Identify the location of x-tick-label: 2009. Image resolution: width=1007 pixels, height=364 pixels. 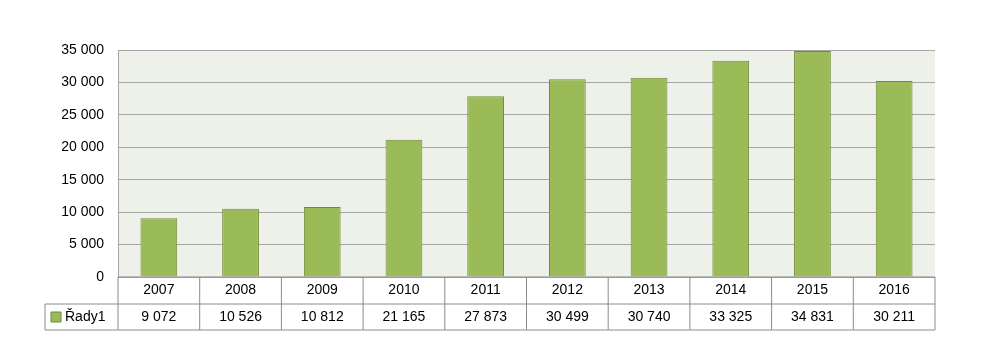
(322, 289).